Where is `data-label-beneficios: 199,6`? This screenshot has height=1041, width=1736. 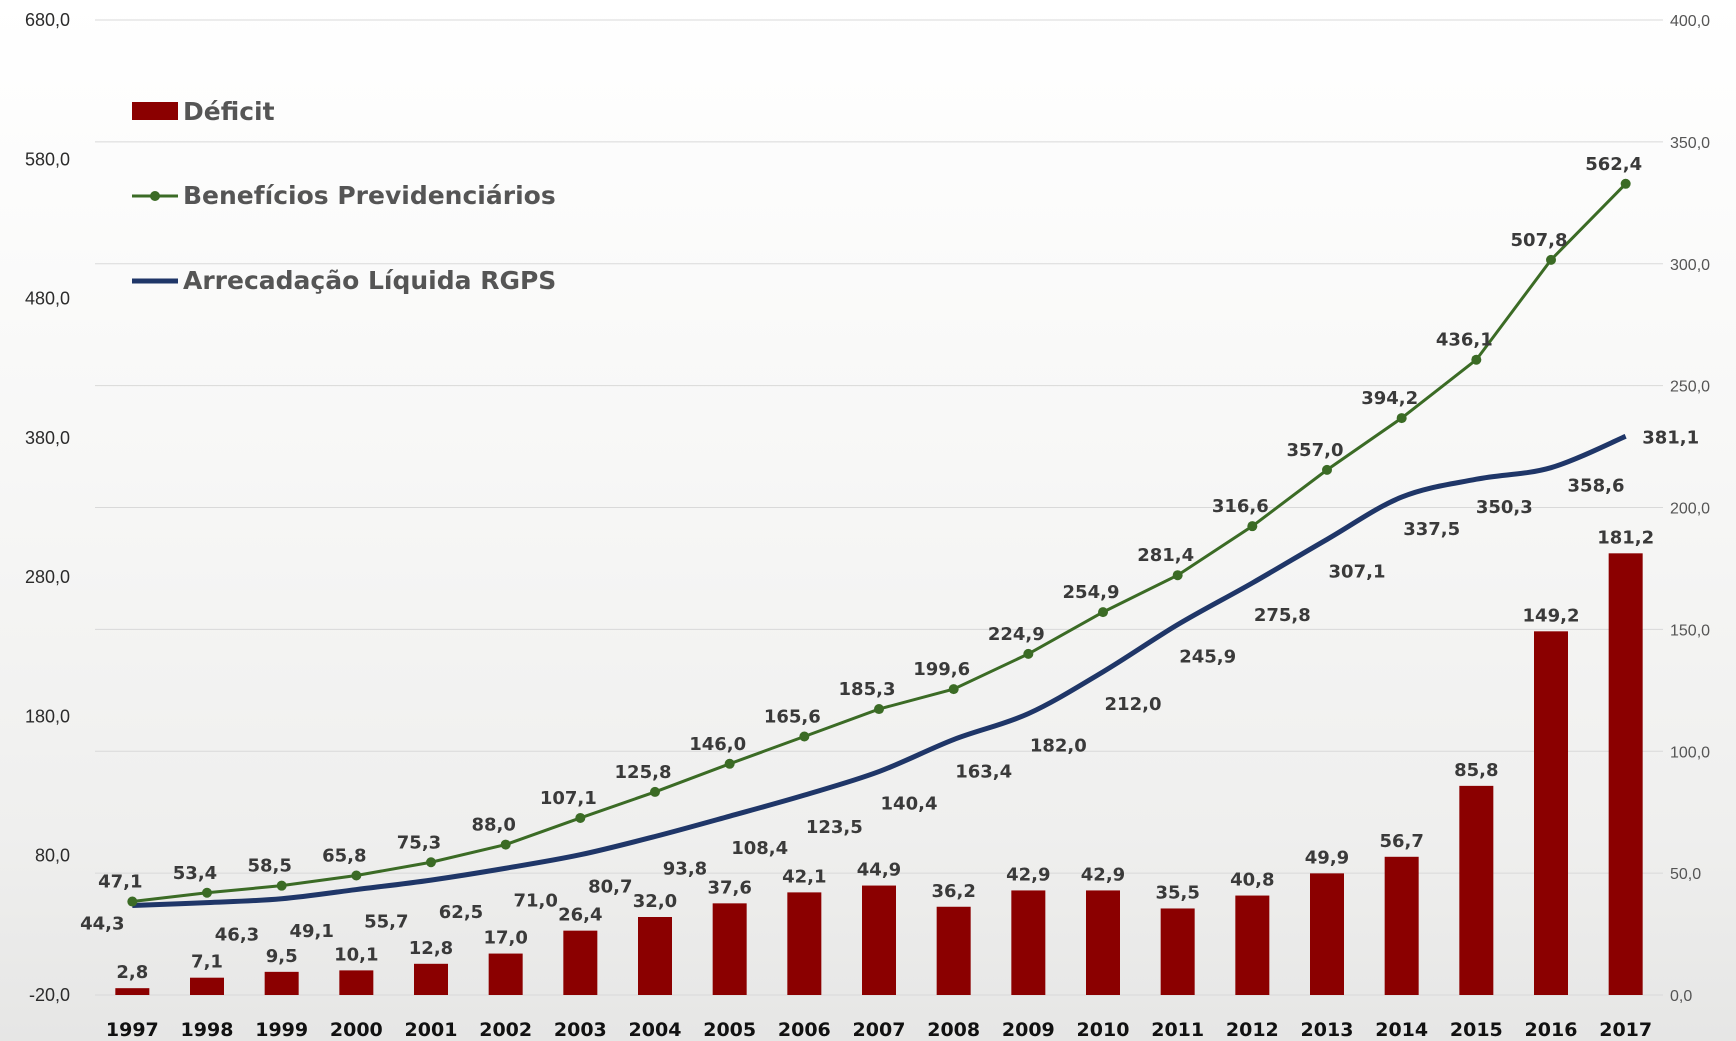 data-label-beneficios: 199,6 is located at coordinates (941, 669).